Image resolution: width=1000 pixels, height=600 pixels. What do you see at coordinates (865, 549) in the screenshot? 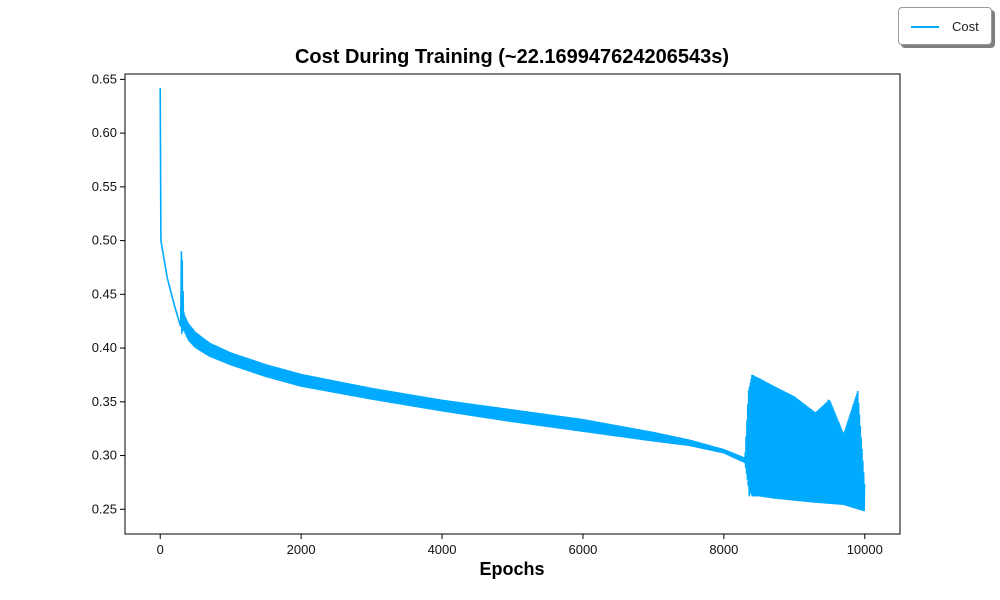
I see `x-tick-label: 10000` at bounding box center [865, 549].